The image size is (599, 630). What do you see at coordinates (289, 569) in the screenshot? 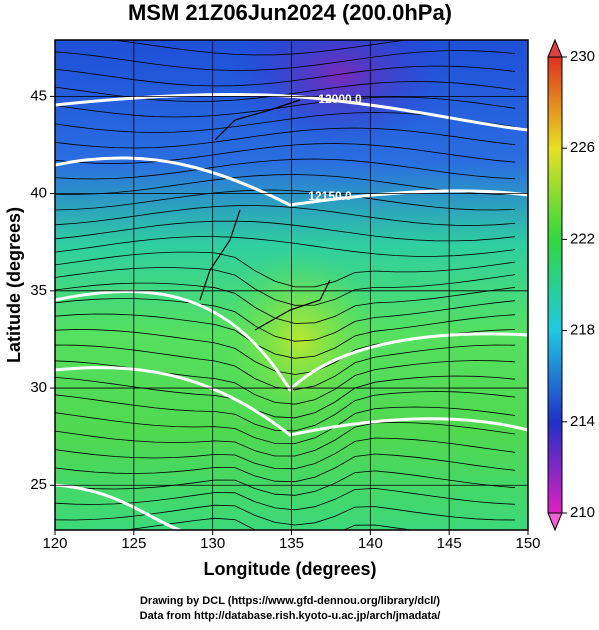
I see `x-axis-title: Longitude (degrees)` at bounding box center [289, 569].